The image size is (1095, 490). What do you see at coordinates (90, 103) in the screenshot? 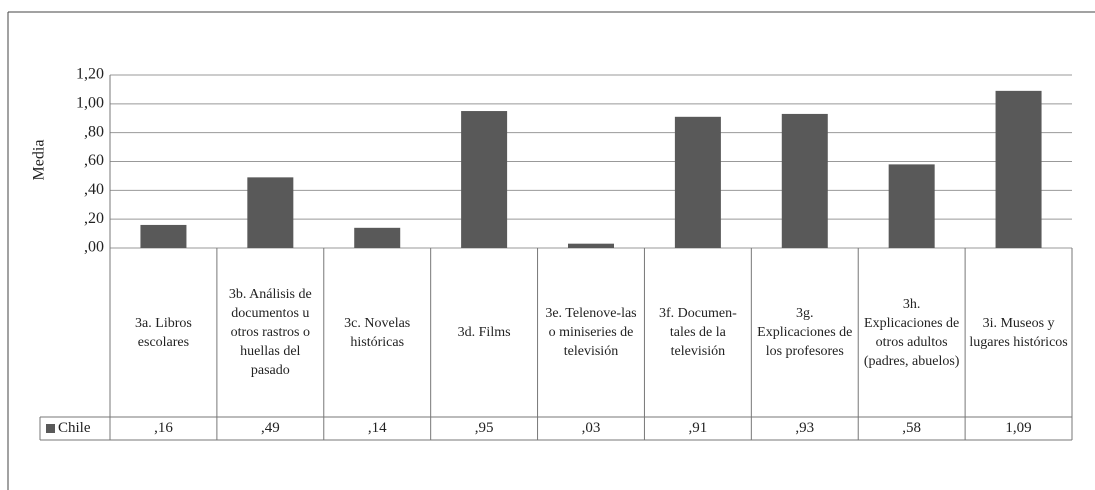
I see `y-tick-label: 1,00` at bounding box center [90, 103].